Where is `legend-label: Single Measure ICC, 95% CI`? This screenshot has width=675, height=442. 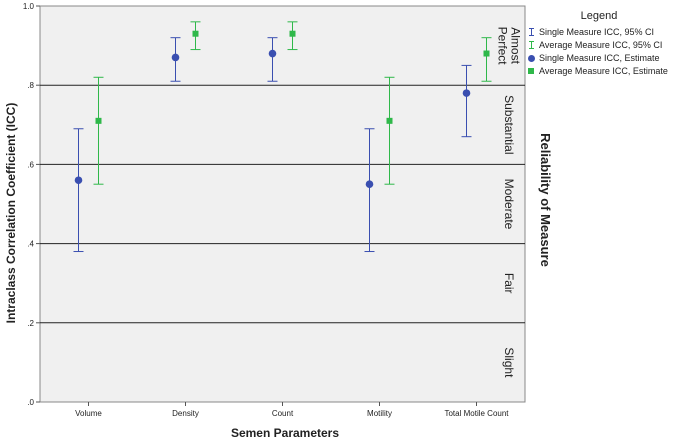 legend-label: Single Measure ICC, 95% CI is located at coordinates (597, 31).